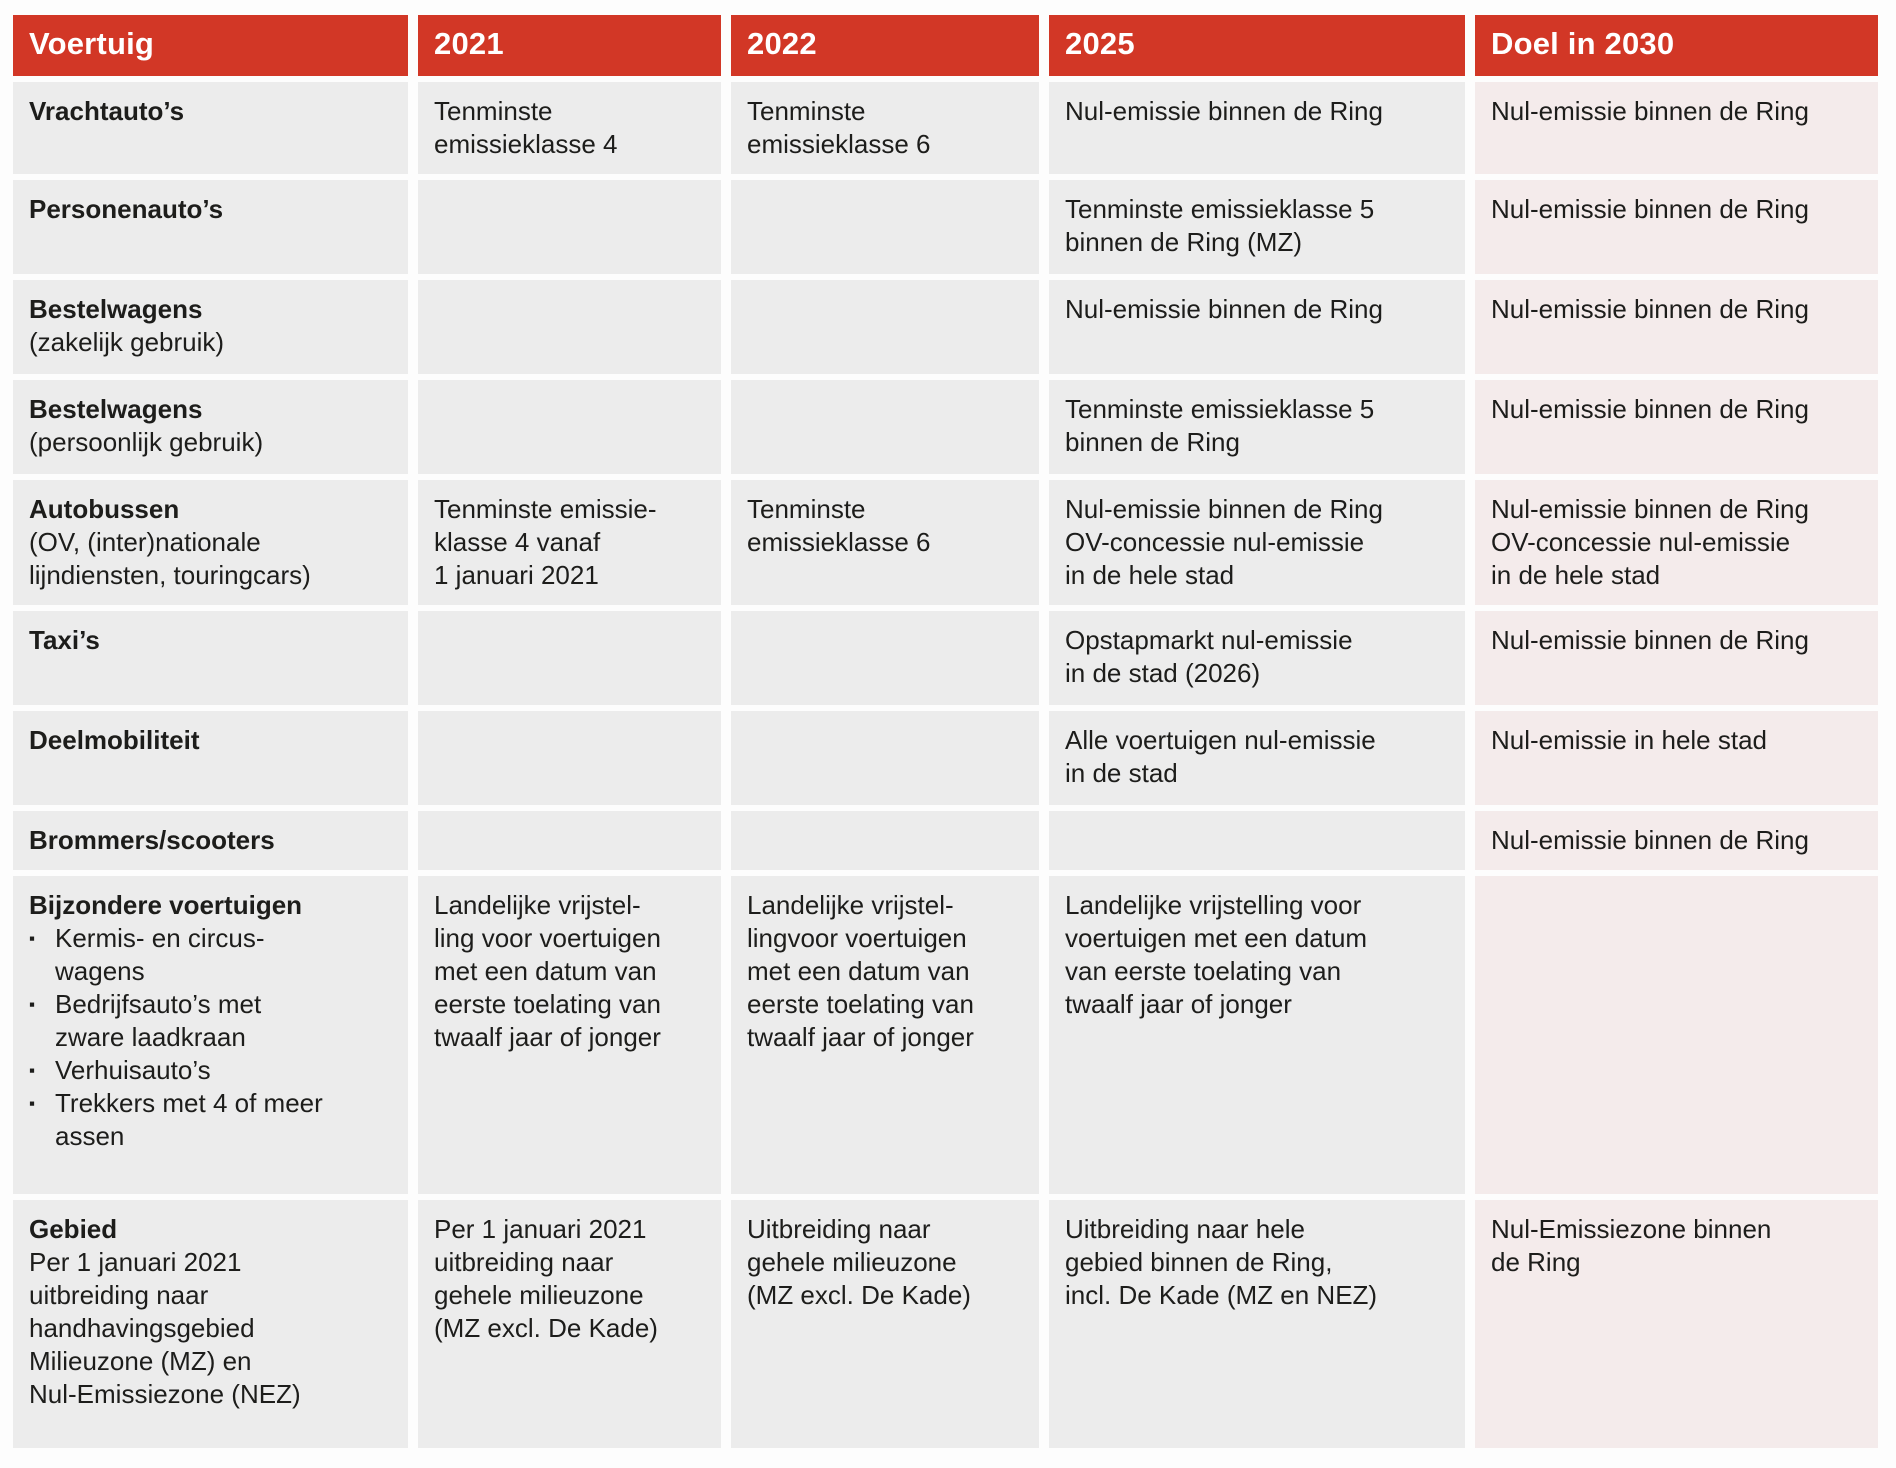 The width and height of the screenshot is (1896, 1468). What do you see at coordinates (158, 1020) in the screenshot?
I see `bullet-text: Bedrijfsauto’s met zware laadkraan` at bounding box center [158, 1020].